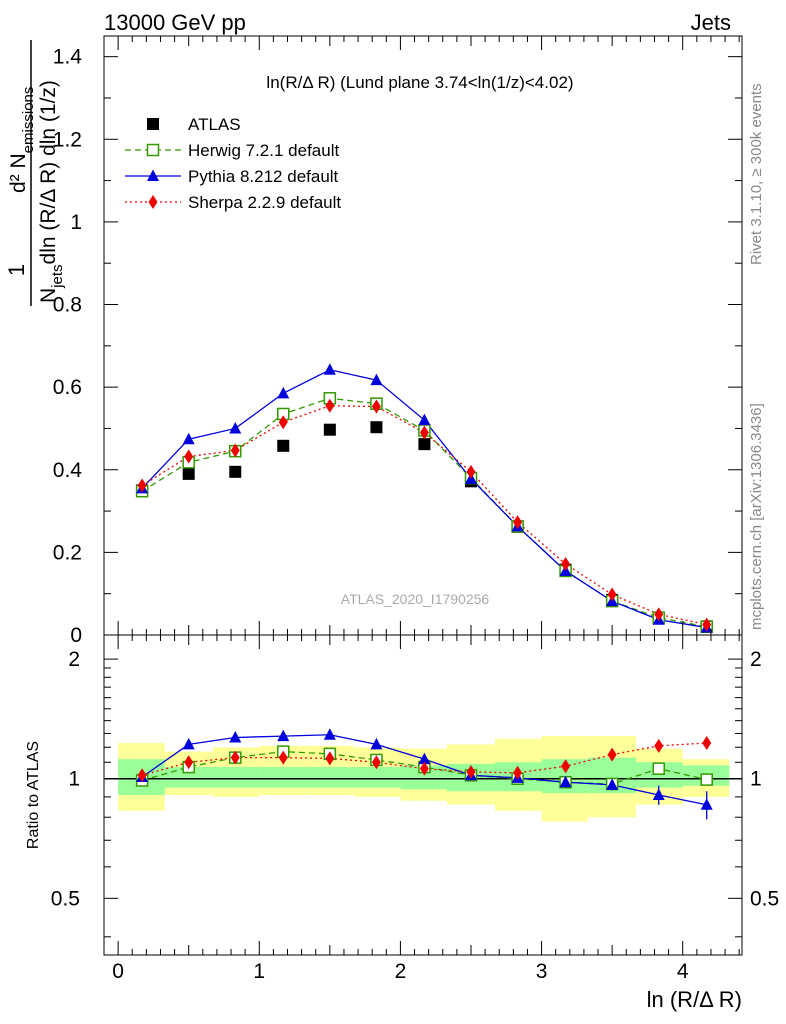  Describe the element at coordinates (694, 999) in the screenshot. I see `x-axis-label: ln (R/Δ R)` at that location.